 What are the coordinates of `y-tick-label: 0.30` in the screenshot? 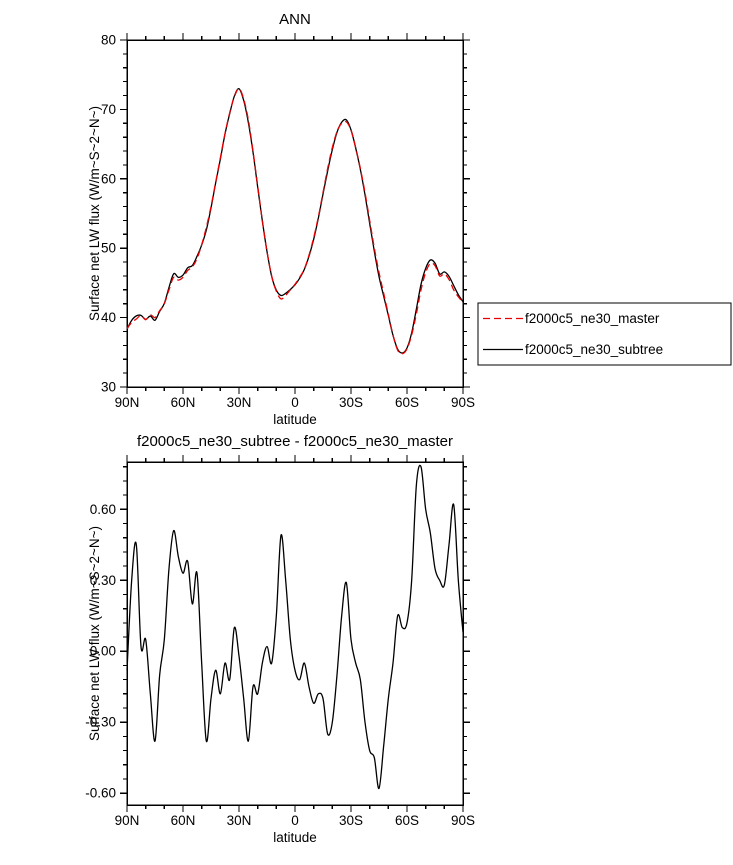 It's located at (103, 580).